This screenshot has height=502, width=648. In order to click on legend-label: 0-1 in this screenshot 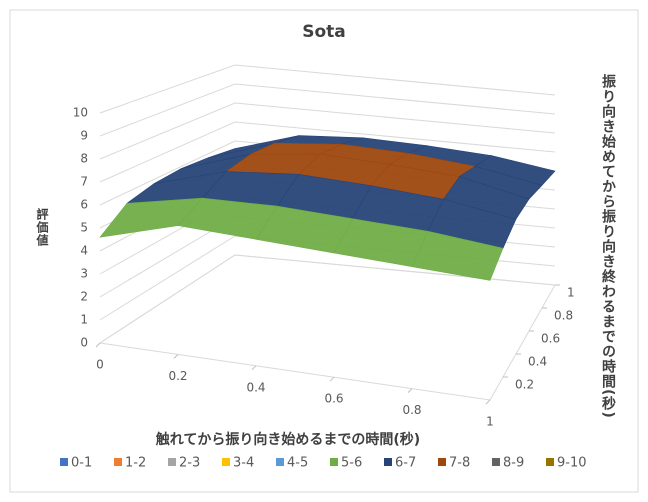, I will do `click(81, 463)`.